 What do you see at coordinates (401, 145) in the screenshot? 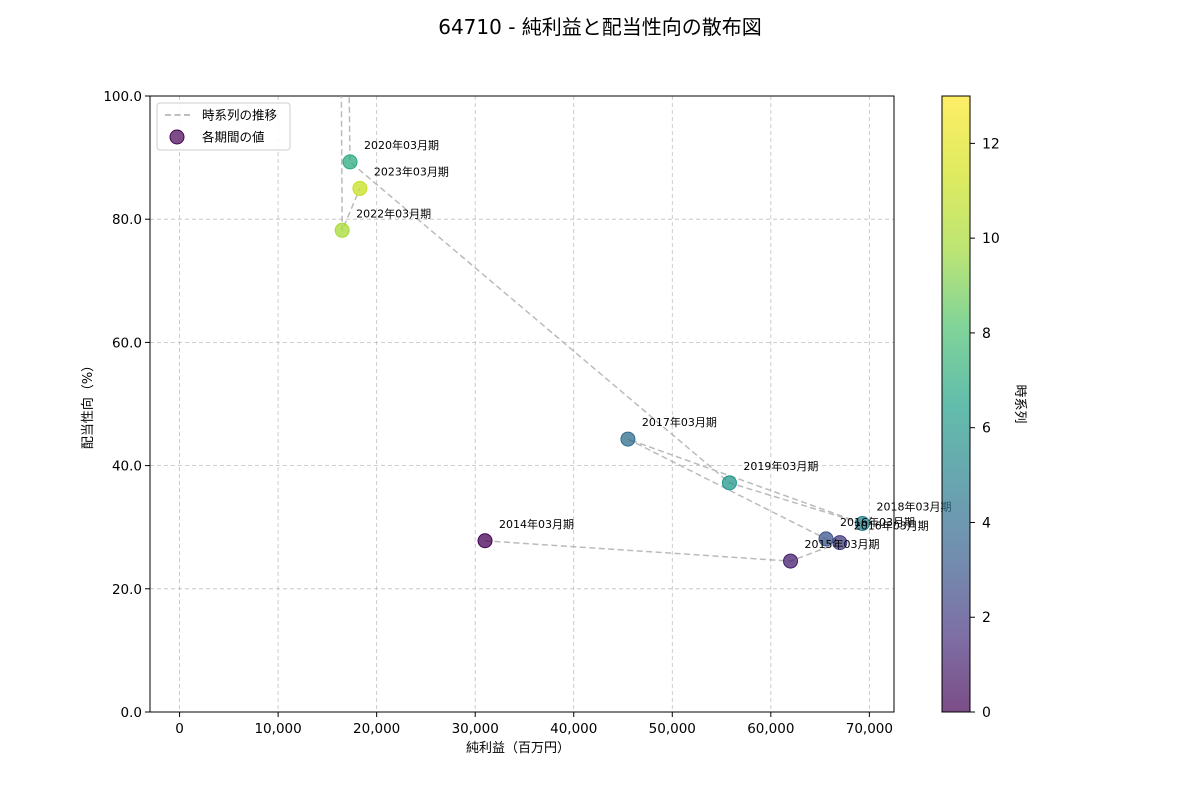
I see `data-point-label: 2020年03月期` at bounding box center [401, 145].